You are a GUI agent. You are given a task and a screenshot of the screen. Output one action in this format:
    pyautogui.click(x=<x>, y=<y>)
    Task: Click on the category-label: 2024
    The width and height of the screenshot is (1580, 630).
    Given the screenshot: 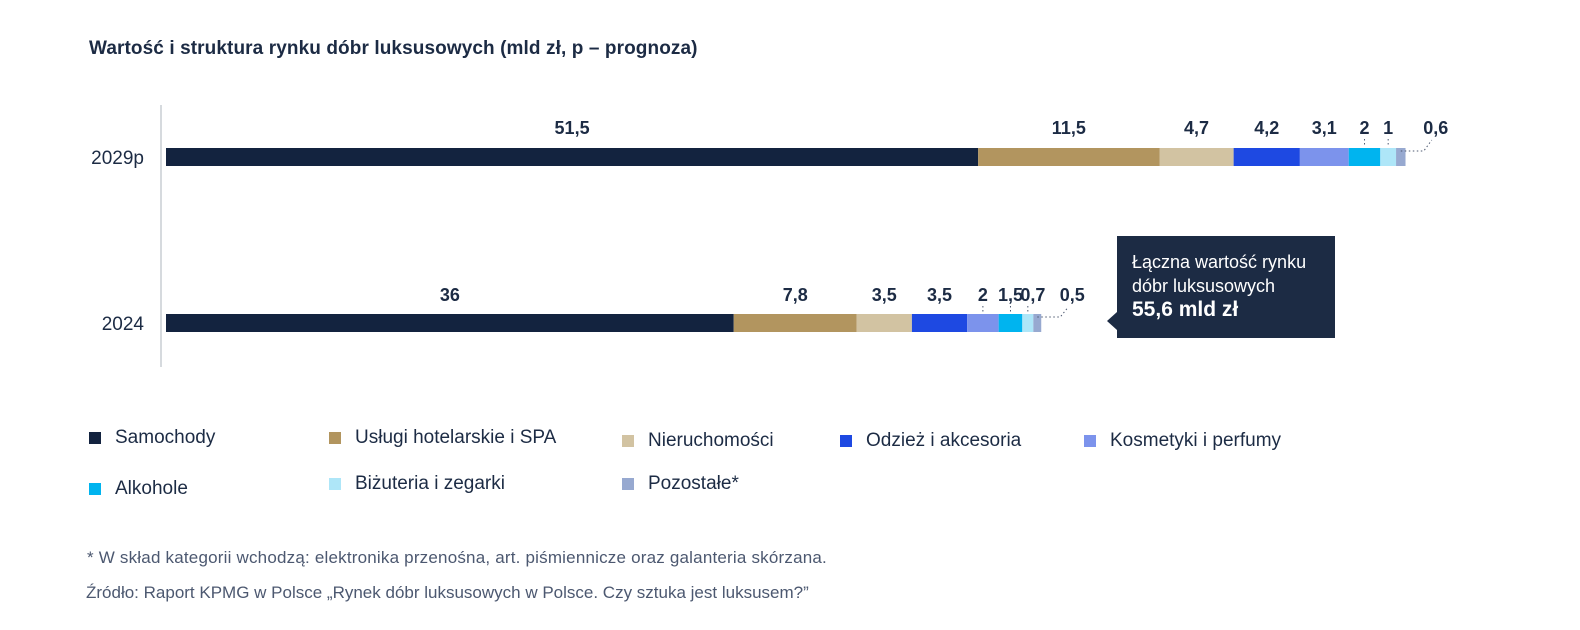 What is the action you would take?
    pyautogui.click(x=123, y=324)
    